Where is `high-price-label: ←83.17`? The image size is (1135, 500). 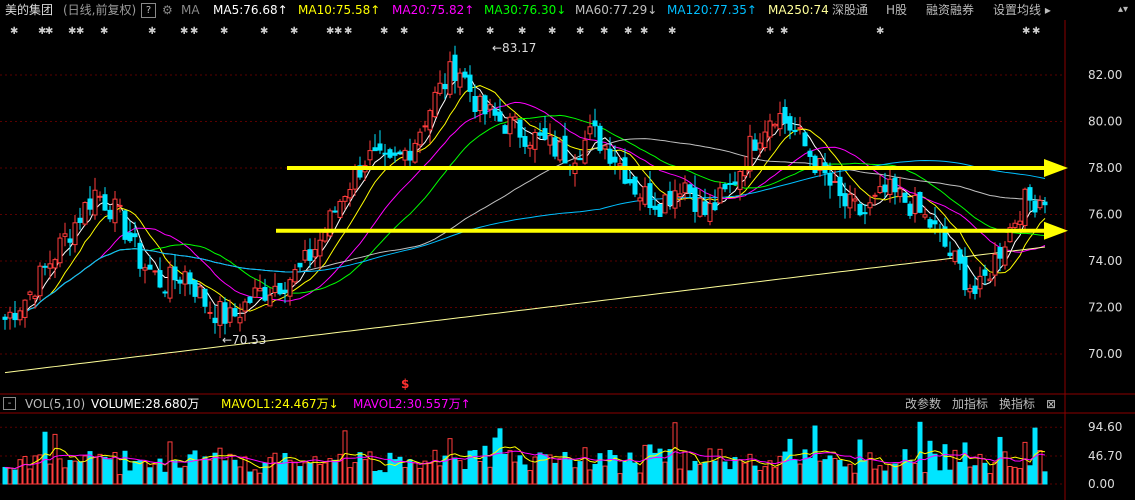
high-price-label: ←83.17 is located at coordinates (514, 48).